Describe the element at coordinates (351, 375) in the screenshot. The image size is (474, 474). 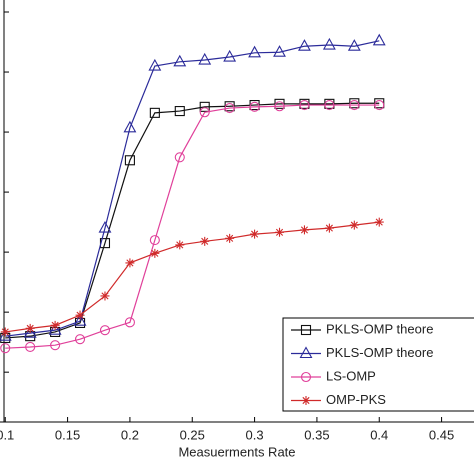
I see `legend-label: LS-OMP` at that location.